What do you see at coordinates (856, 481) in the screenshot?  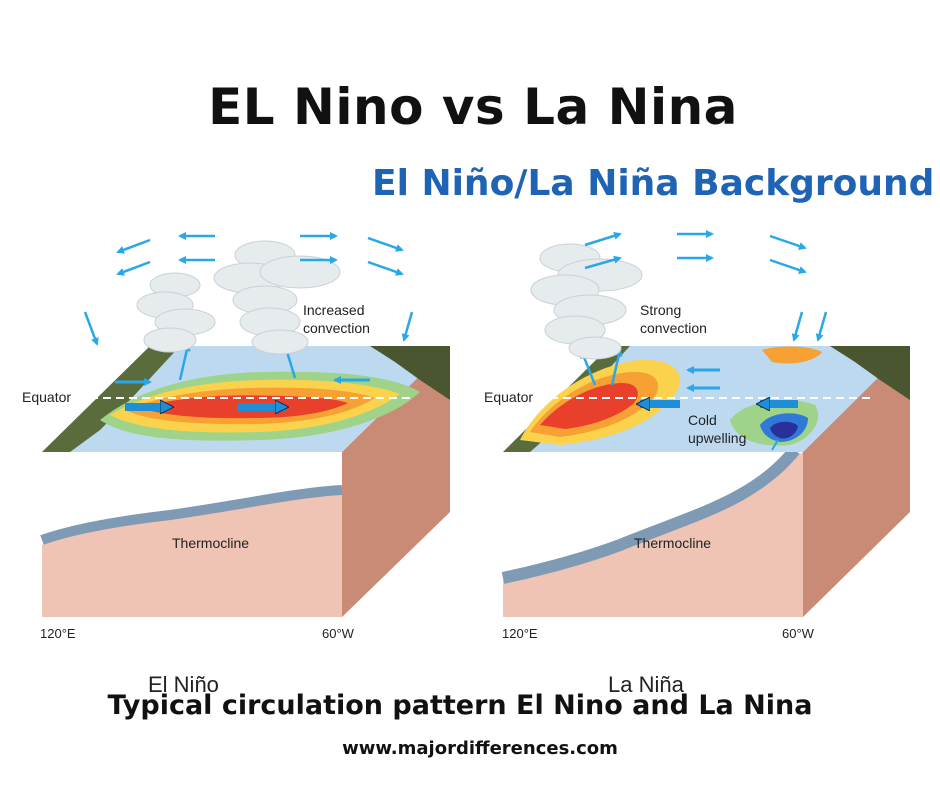 I see `la-nina-side-face` at bounding box center [856, 481].